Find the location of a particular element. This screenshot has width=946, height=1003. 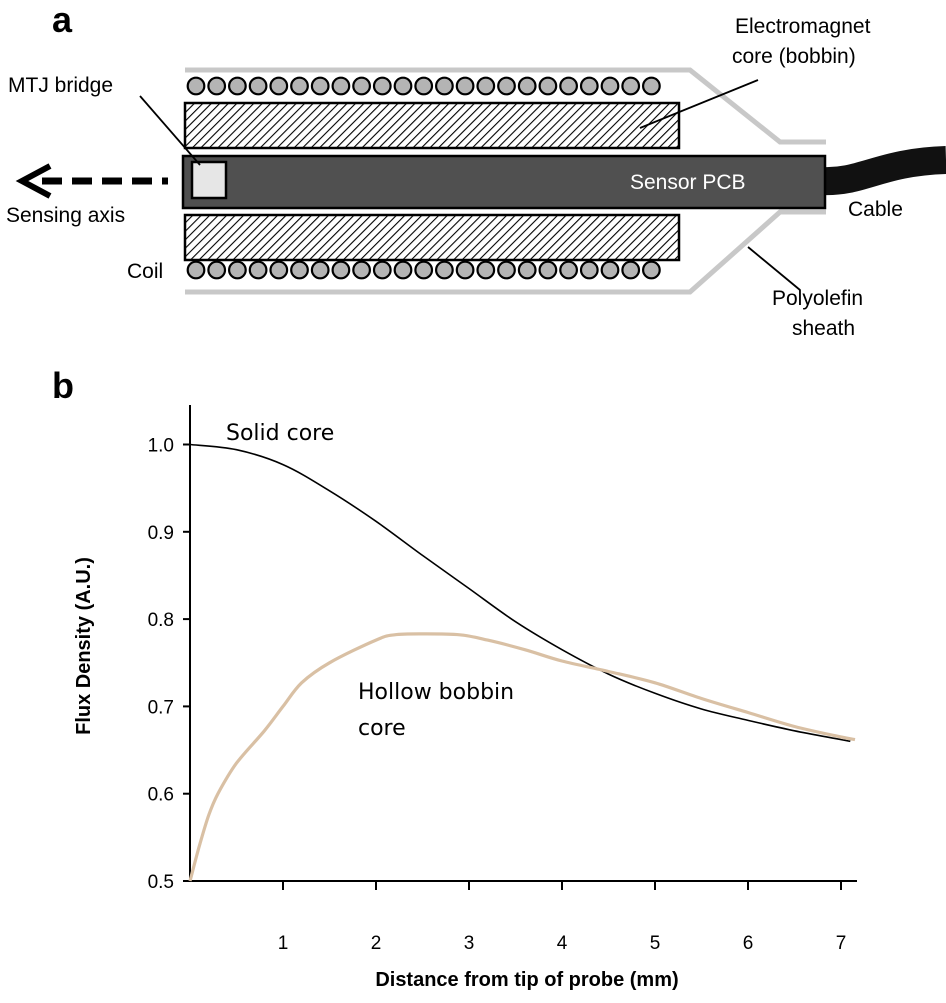

x-ticks: 1 2 3 4 5 6 7 is located at coordinates (562, 917).